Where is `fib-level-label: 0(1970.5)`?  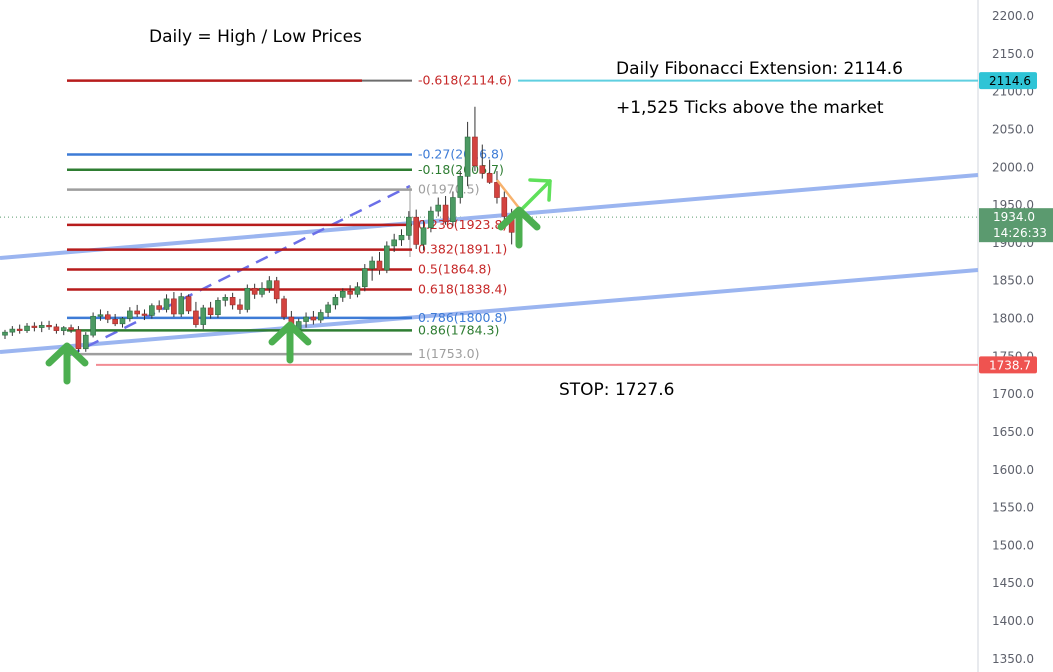
fib-level-label: 0(1970.5) is located at coordinates (448, 189).